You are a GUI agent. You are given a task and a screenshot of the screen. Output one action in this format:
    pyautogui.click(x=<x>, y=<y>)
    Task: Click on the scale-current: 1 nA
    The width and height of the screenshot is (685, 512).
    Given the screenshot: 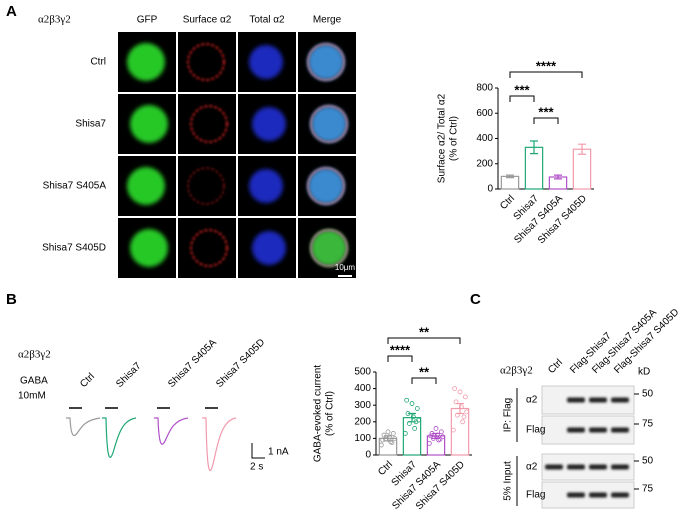 What is the action you would take?
    pyautogui.click(x=278, y=452)
    